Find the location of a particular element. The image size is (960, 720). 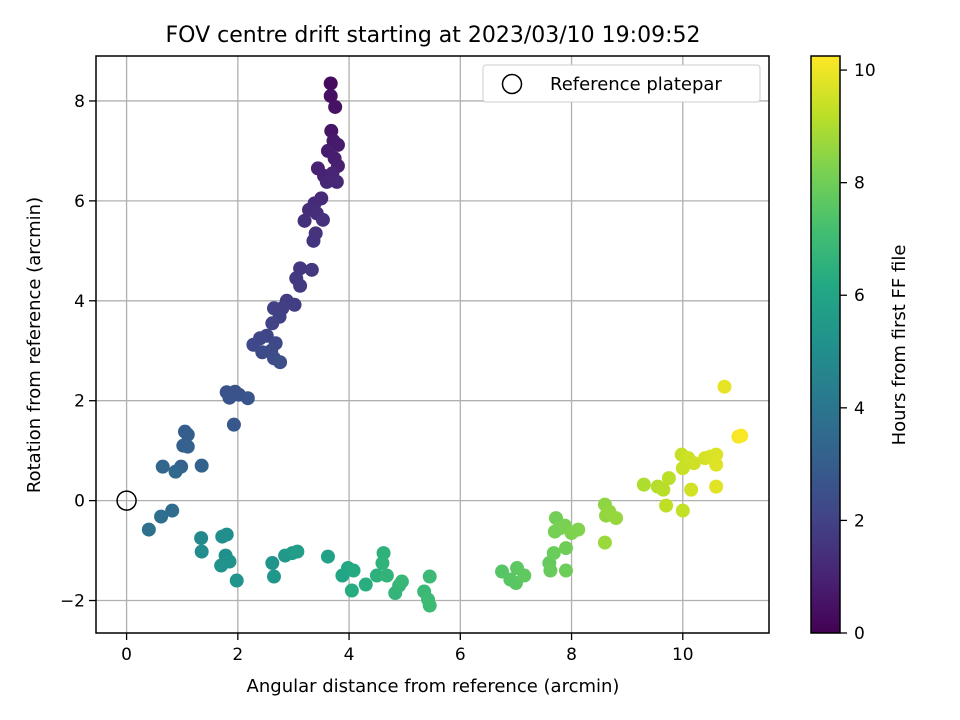

x-tick-label: 10 is located at coordinates (683, 655).